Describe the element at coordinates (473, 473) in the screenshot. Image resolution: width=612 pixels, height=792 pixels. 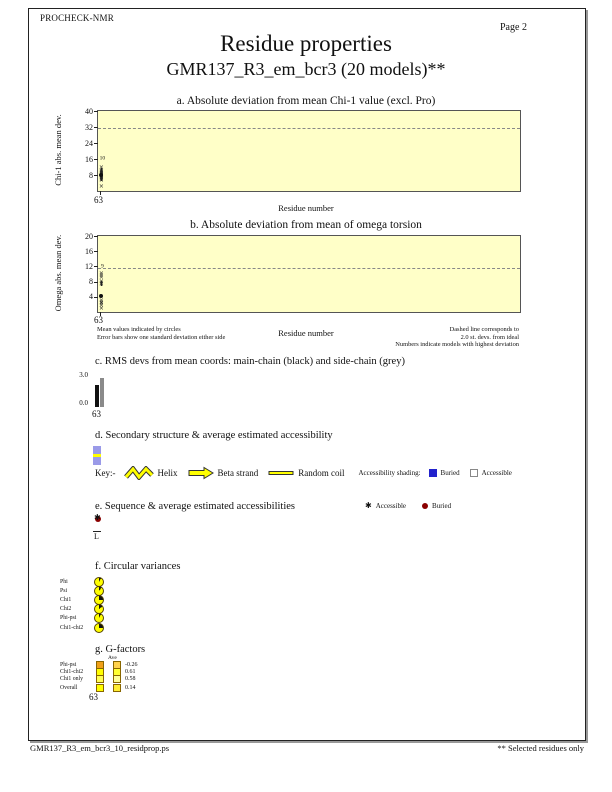
I see `accessible-square-icon` at that location.